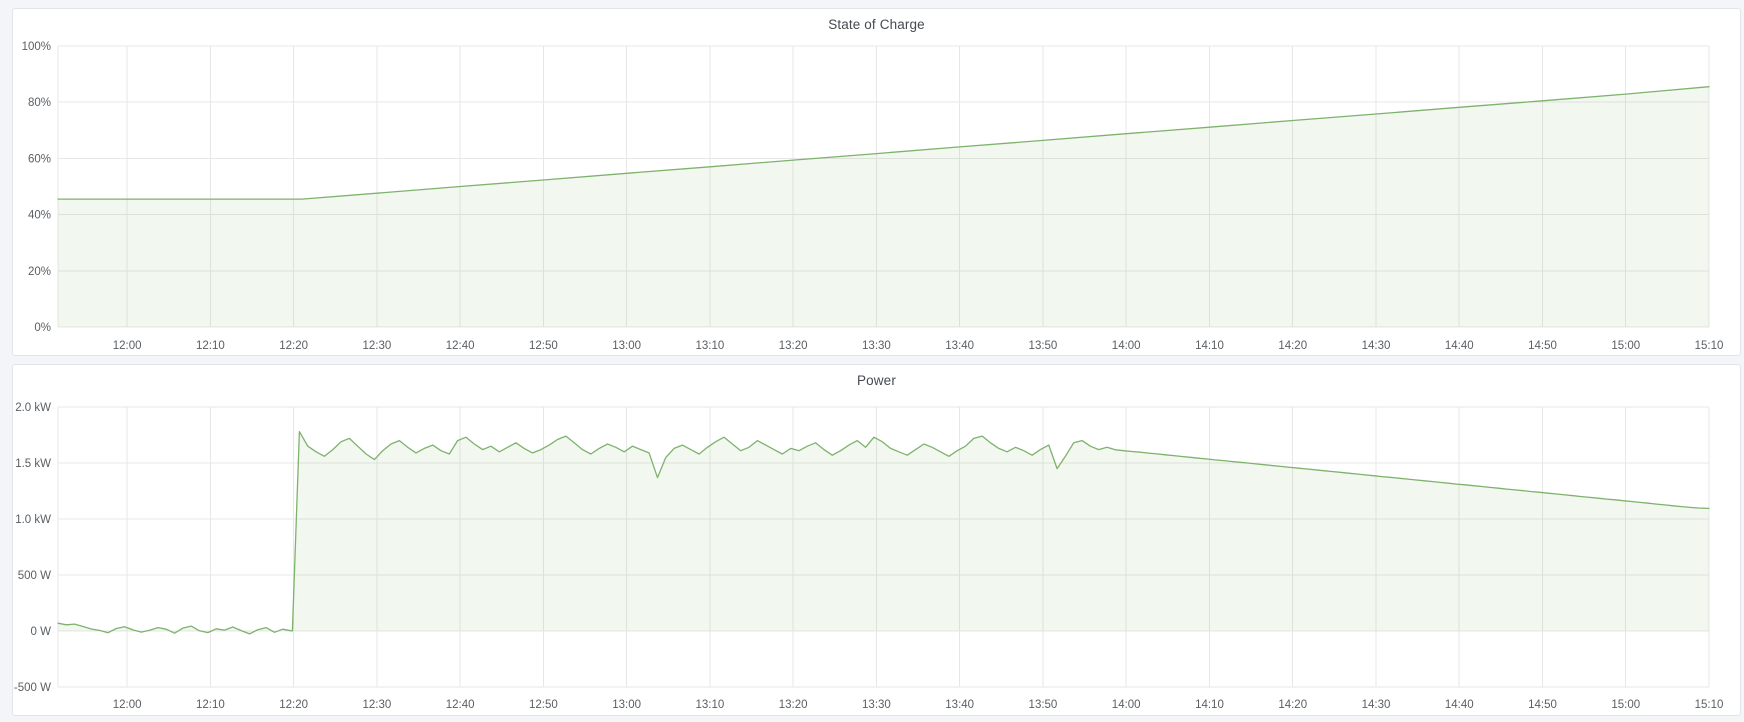  What do you see at coordinates (876, 24) in the screenshot?
I see `soc-panel-title: State of Charge` at bounding box center [876, 24].